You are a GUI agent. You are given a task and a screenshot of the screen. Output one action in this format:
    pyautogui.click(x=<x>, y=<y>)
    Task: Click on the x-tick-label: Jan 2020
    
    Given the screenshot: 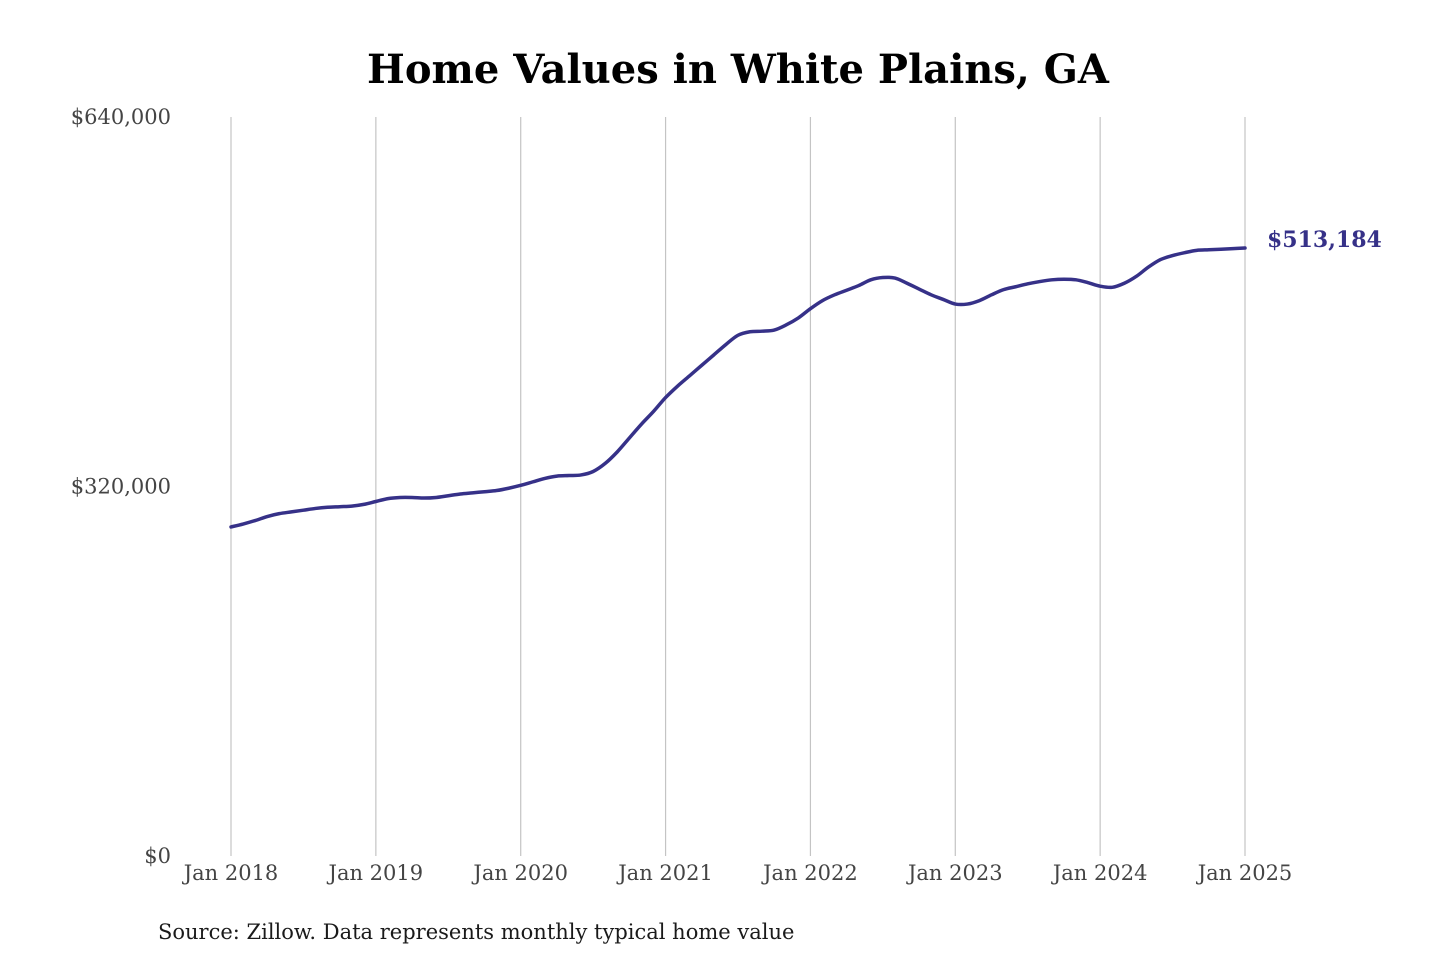 What is the action you would take?
    pyautogui.click(x=519, y=873)
    